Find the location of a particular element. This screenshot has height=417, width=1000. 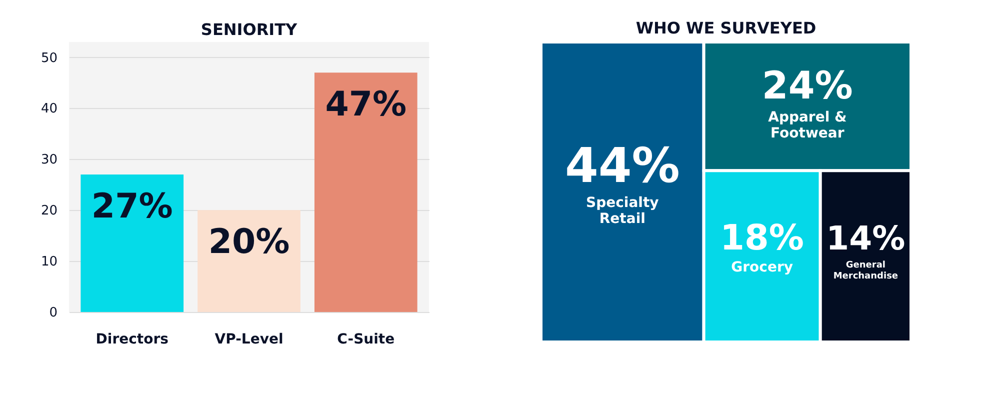

y-tick-label: 50 is located at coordinates (49, 58).